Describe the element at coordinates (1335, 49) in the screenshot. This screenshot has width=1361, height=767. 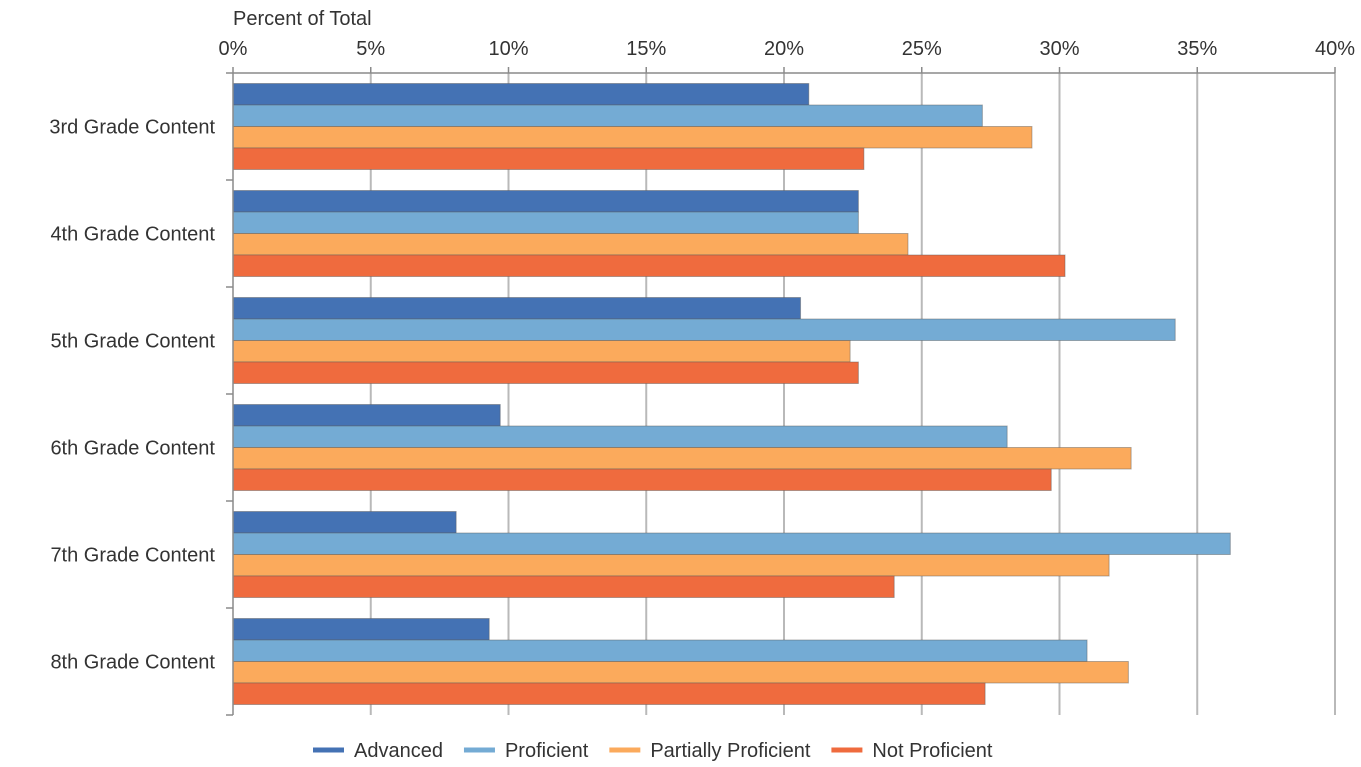
I see `x-tick-label: 40%` at that location.